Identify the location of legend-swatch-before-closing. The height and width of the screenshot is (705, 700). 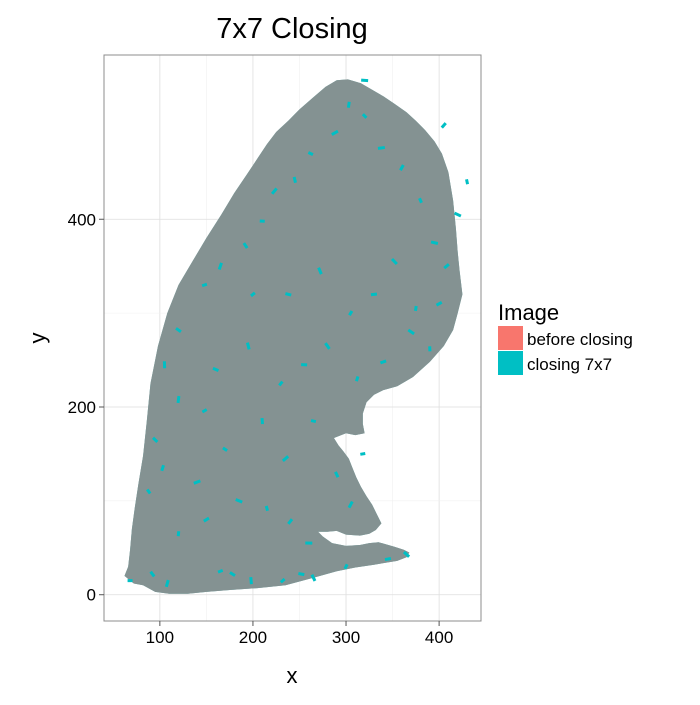
(510, 338).